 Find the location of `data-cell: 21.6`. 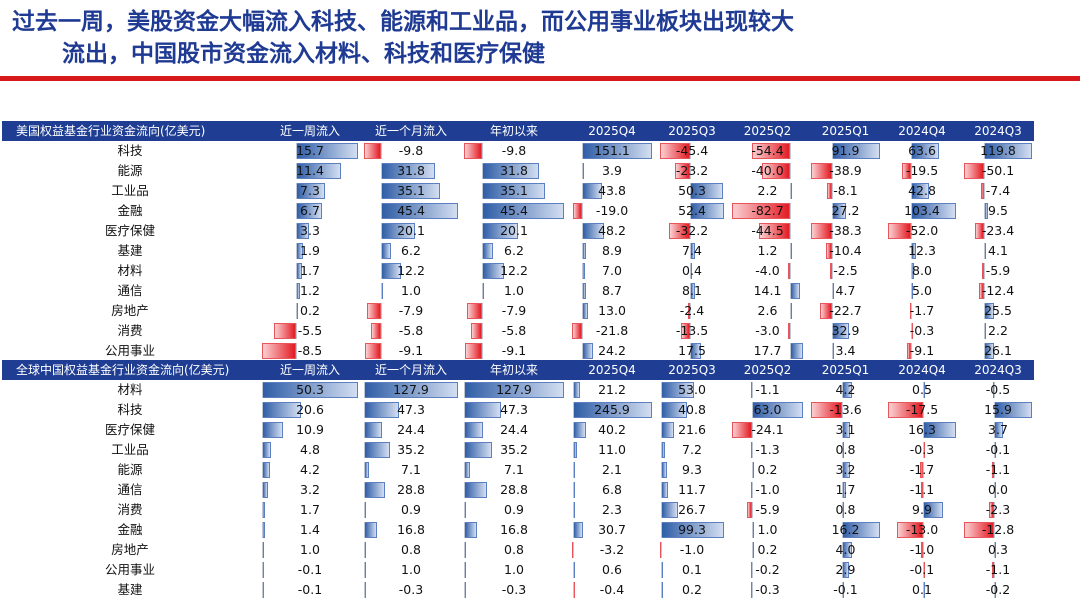

data-cell: 21.6 is located at coordinates (692, 430).